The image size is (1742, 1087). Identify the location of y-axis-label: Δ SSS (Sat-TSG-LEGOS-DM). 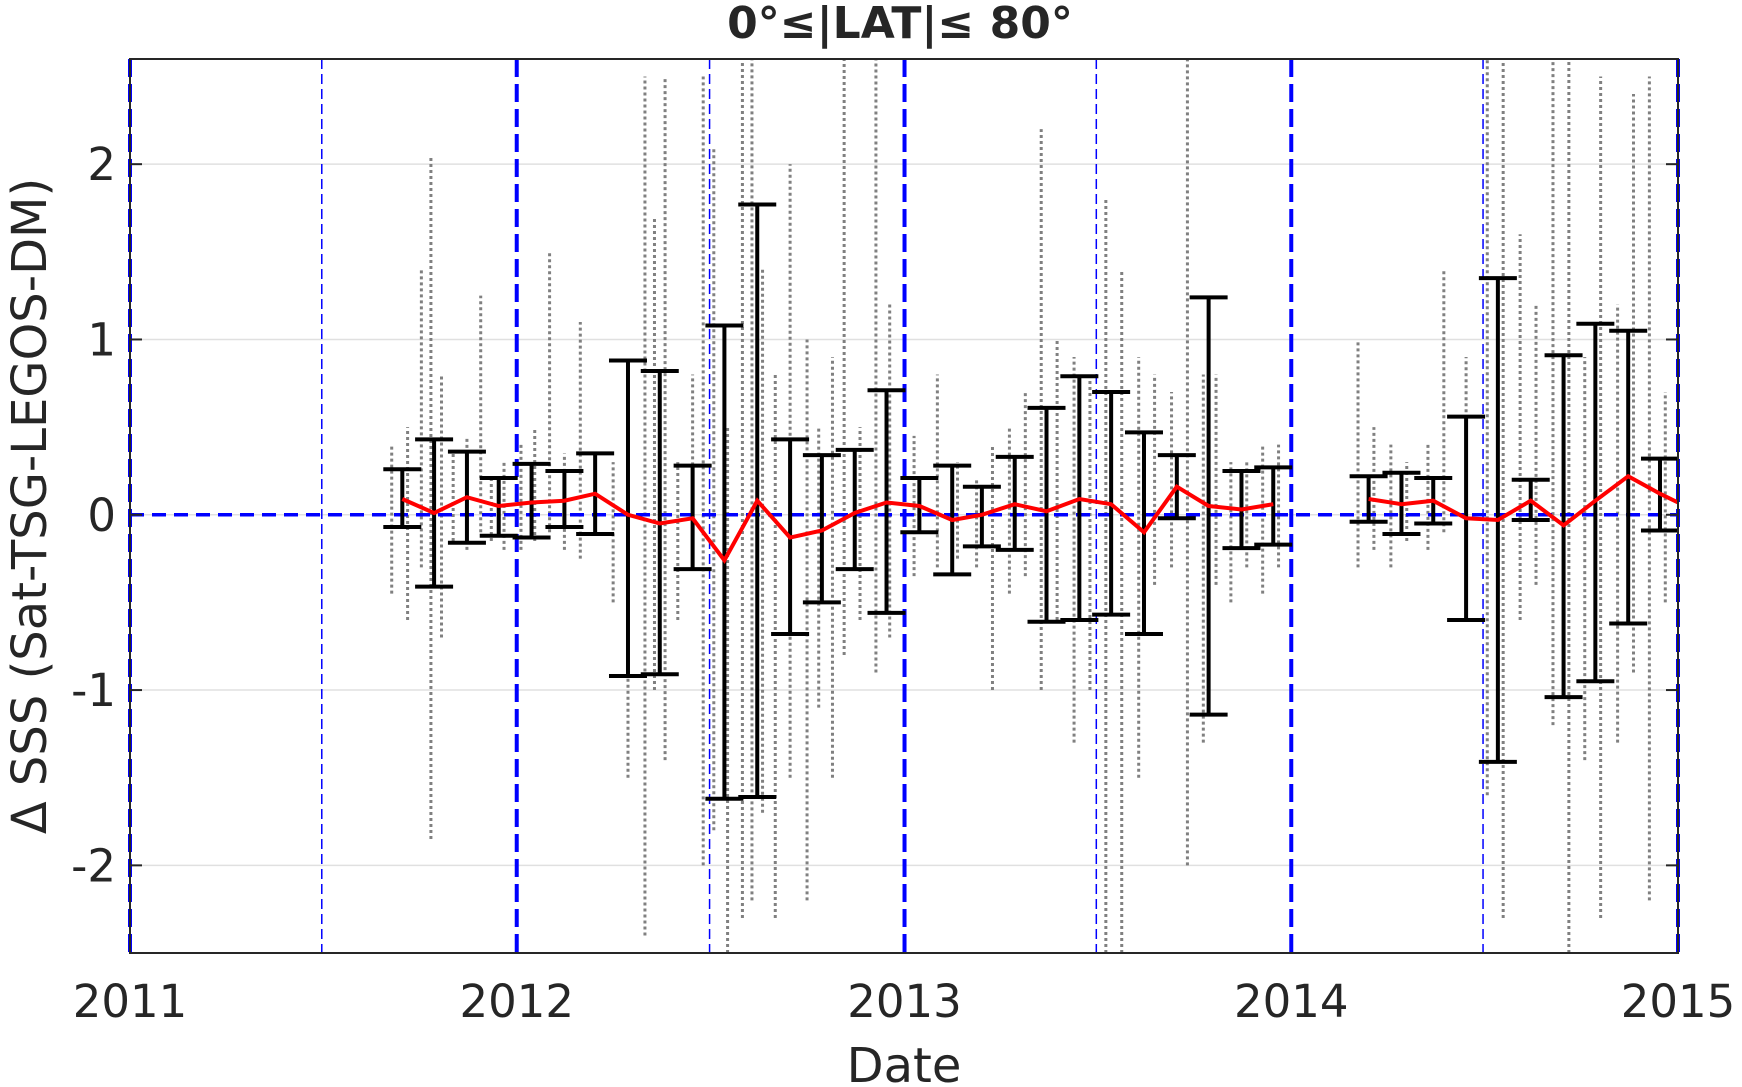
(30, 506).